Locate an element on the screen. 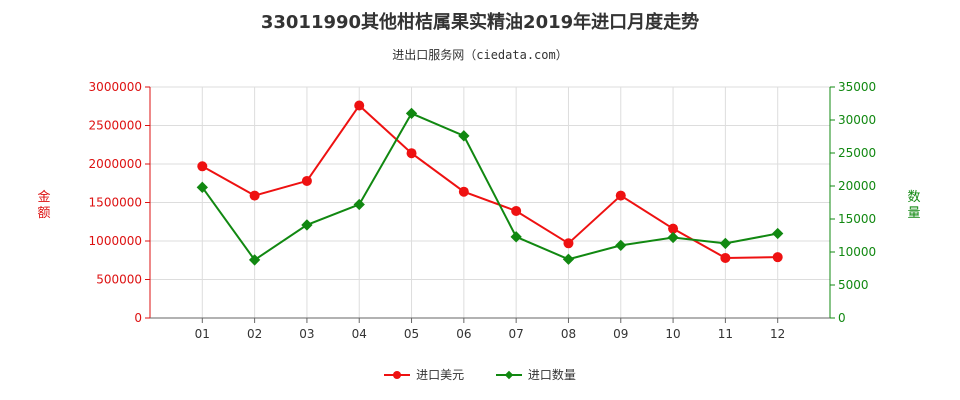  x-tick-label: 09 is located at coordinates (620, 334).